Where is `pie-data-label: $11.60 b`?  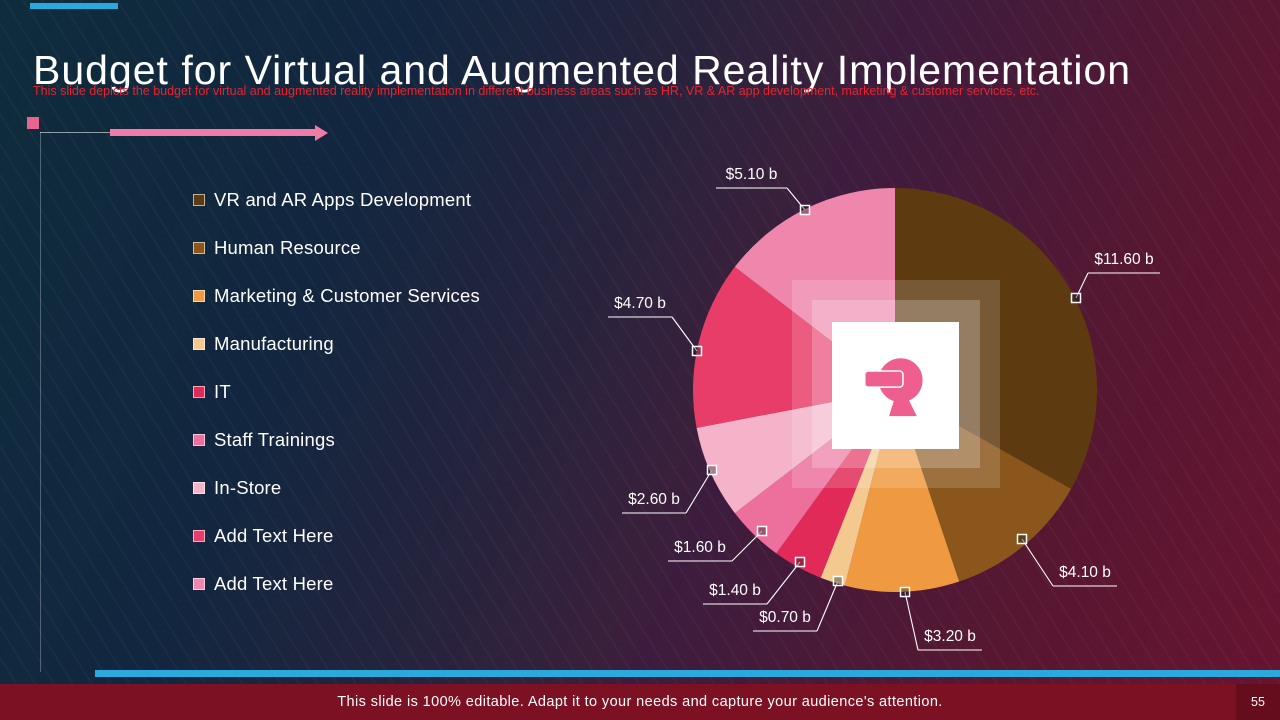 pie-data-label: $11.60 b is located at coordinates (1124, 259).